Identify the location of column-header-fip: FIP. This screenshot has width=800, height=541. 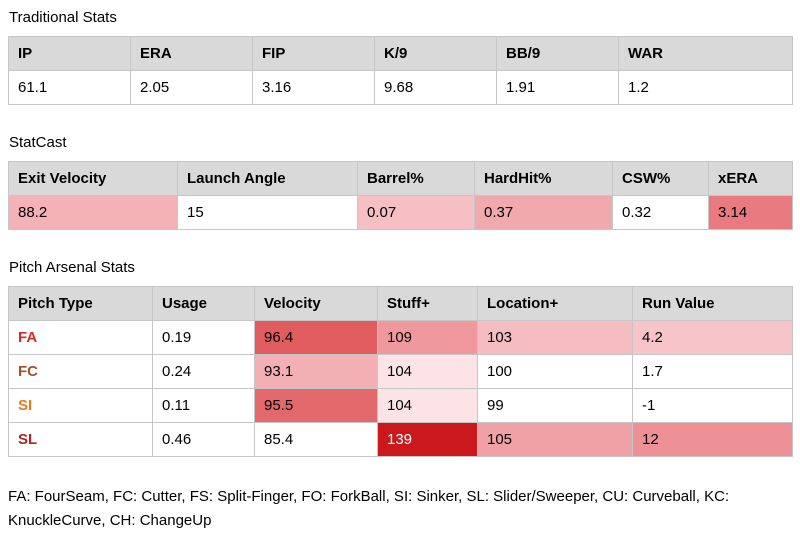
(313, 53).